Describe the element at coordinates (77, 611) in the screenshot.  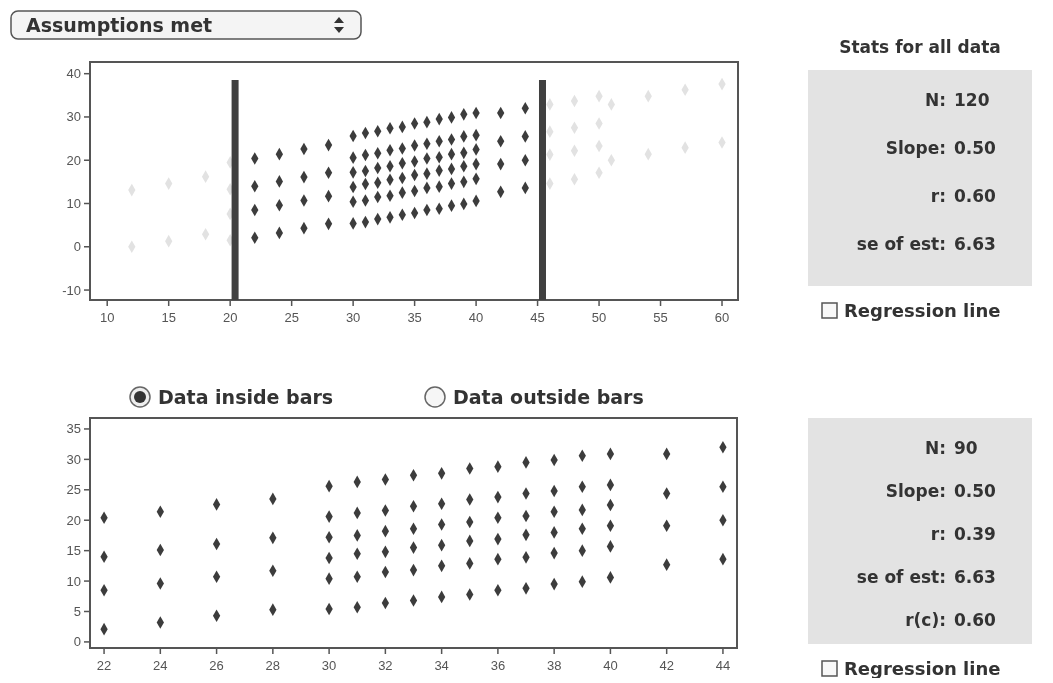
I see `y-tick-label: 5` at that location.